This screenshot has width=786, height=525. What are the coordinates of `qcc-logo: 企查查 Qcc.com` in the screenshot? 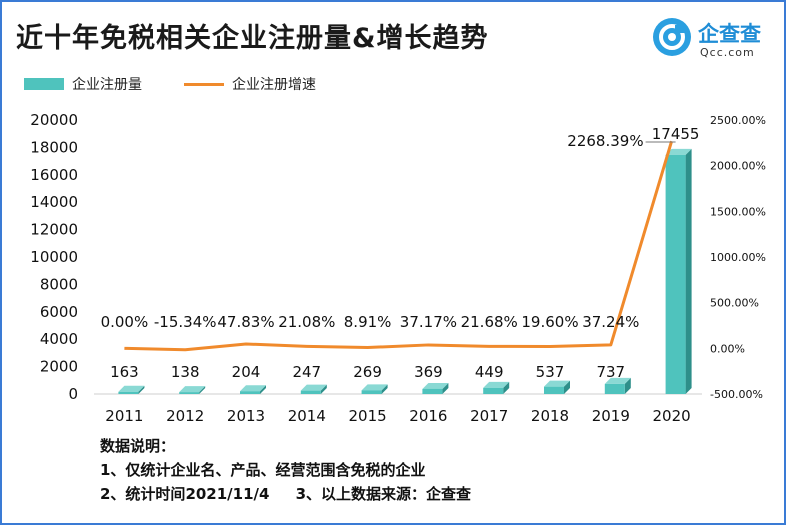 It's located at (713, 41).